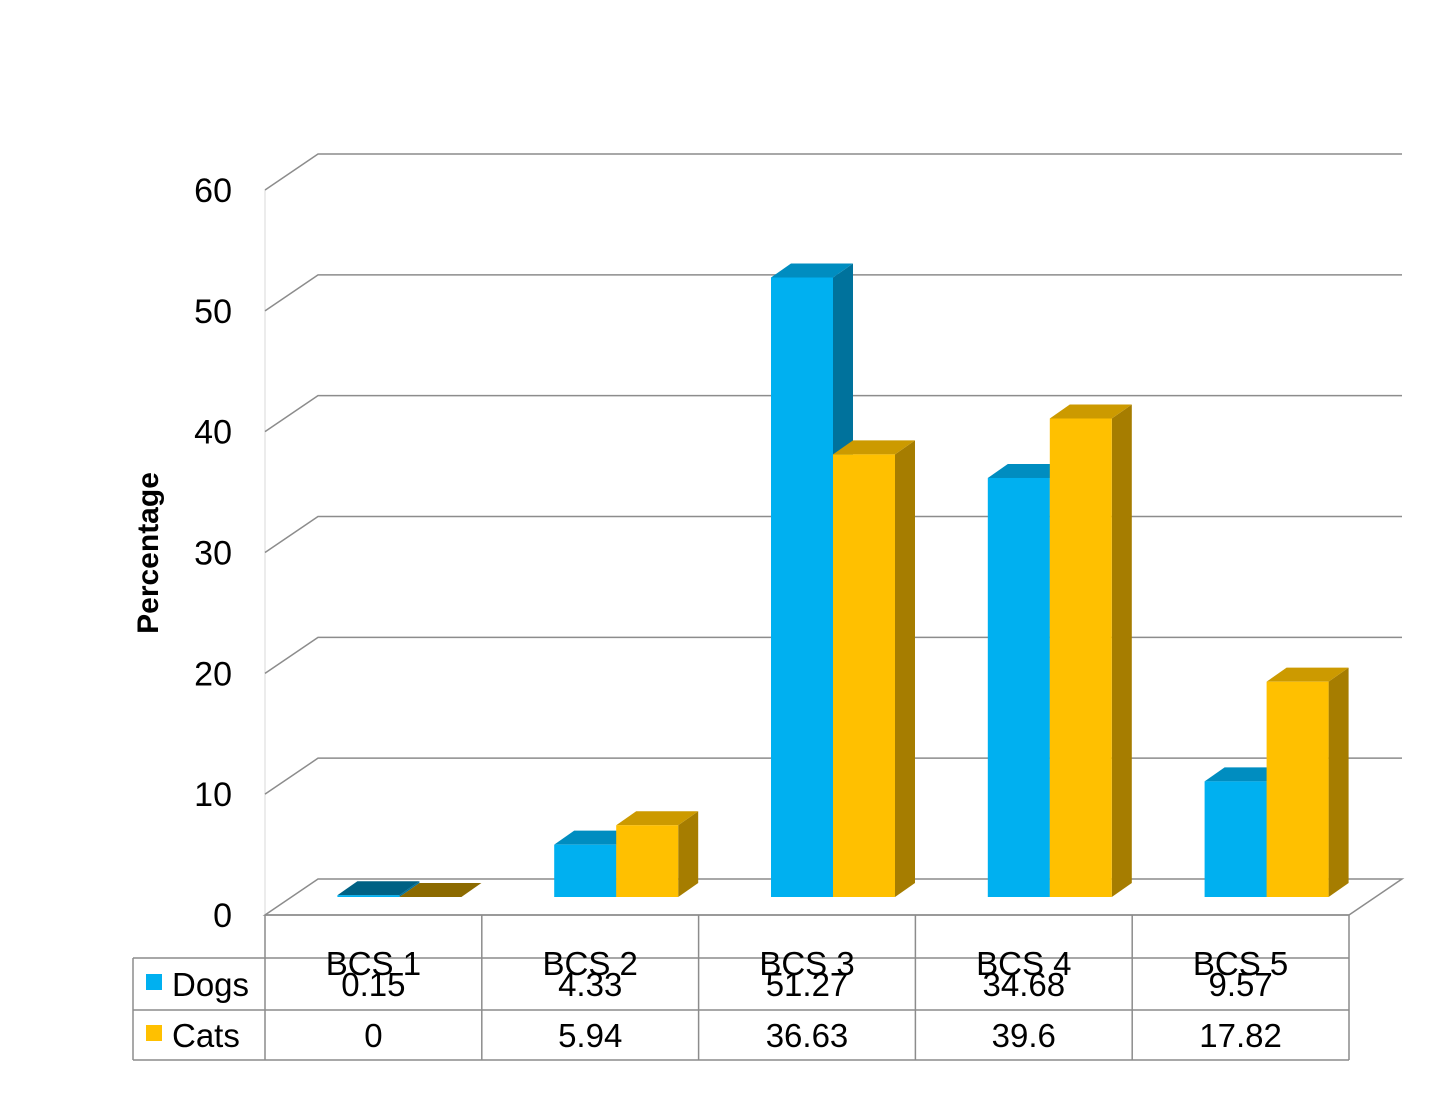 The width and height of the screenshot is (1438, 1101). Describe the element at coordinates (1024, 1035) in the screenshot. I see `data-label: 39.6` at that location.